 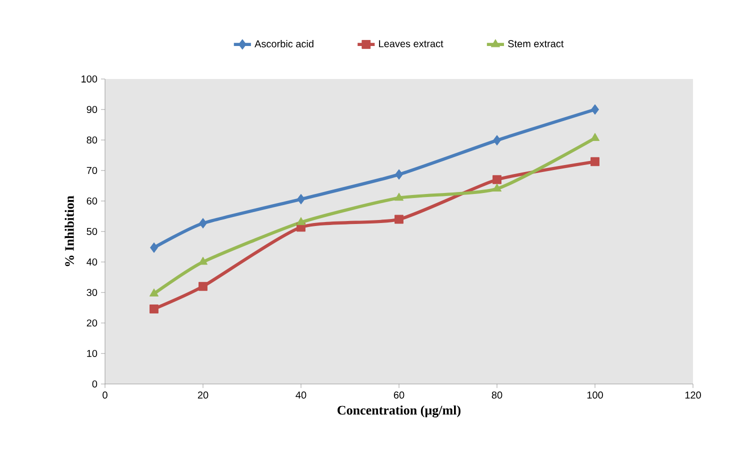 What do you see at coordinates (399, 395) in the screenshot?
I see `x-tick-label: 60` at bounding box center [399, 395].